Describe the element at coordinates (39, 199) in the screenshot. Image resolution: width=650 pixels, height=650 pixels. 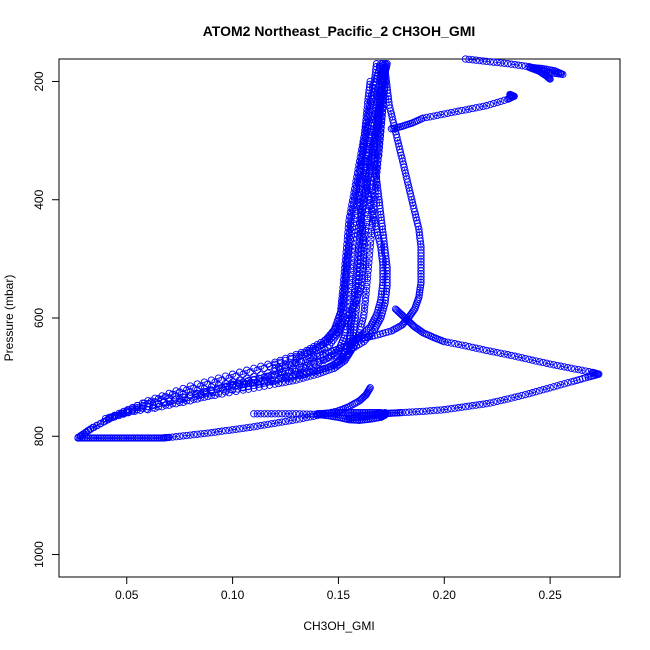
I see `y-tick-label: 400` at that location.